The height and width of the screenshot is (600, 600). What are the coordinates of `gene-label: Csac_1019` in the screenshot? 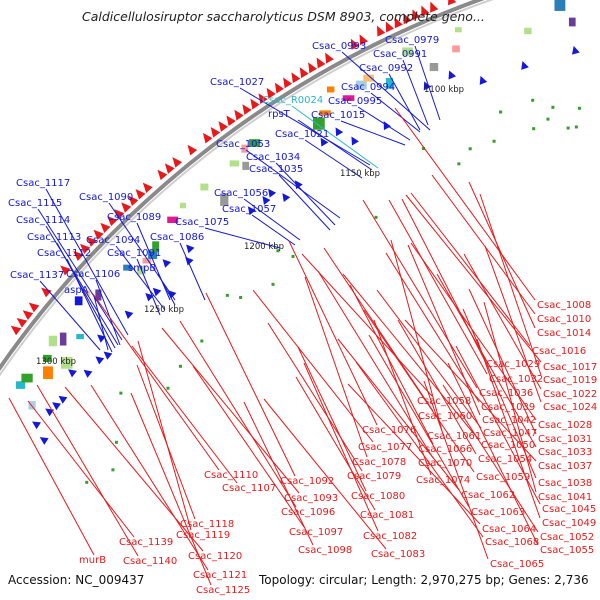 It's located at (570, 380).